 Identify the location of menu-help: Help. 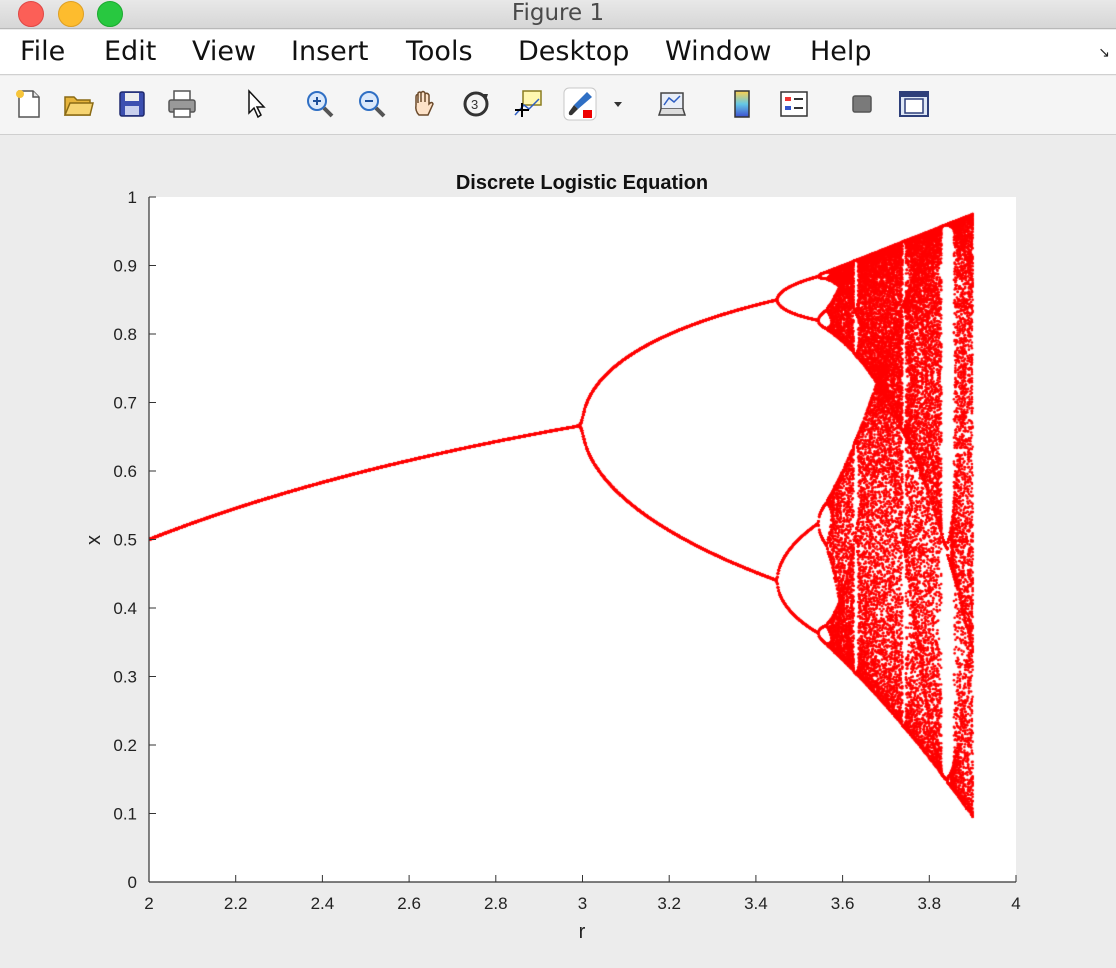
(841, 51).